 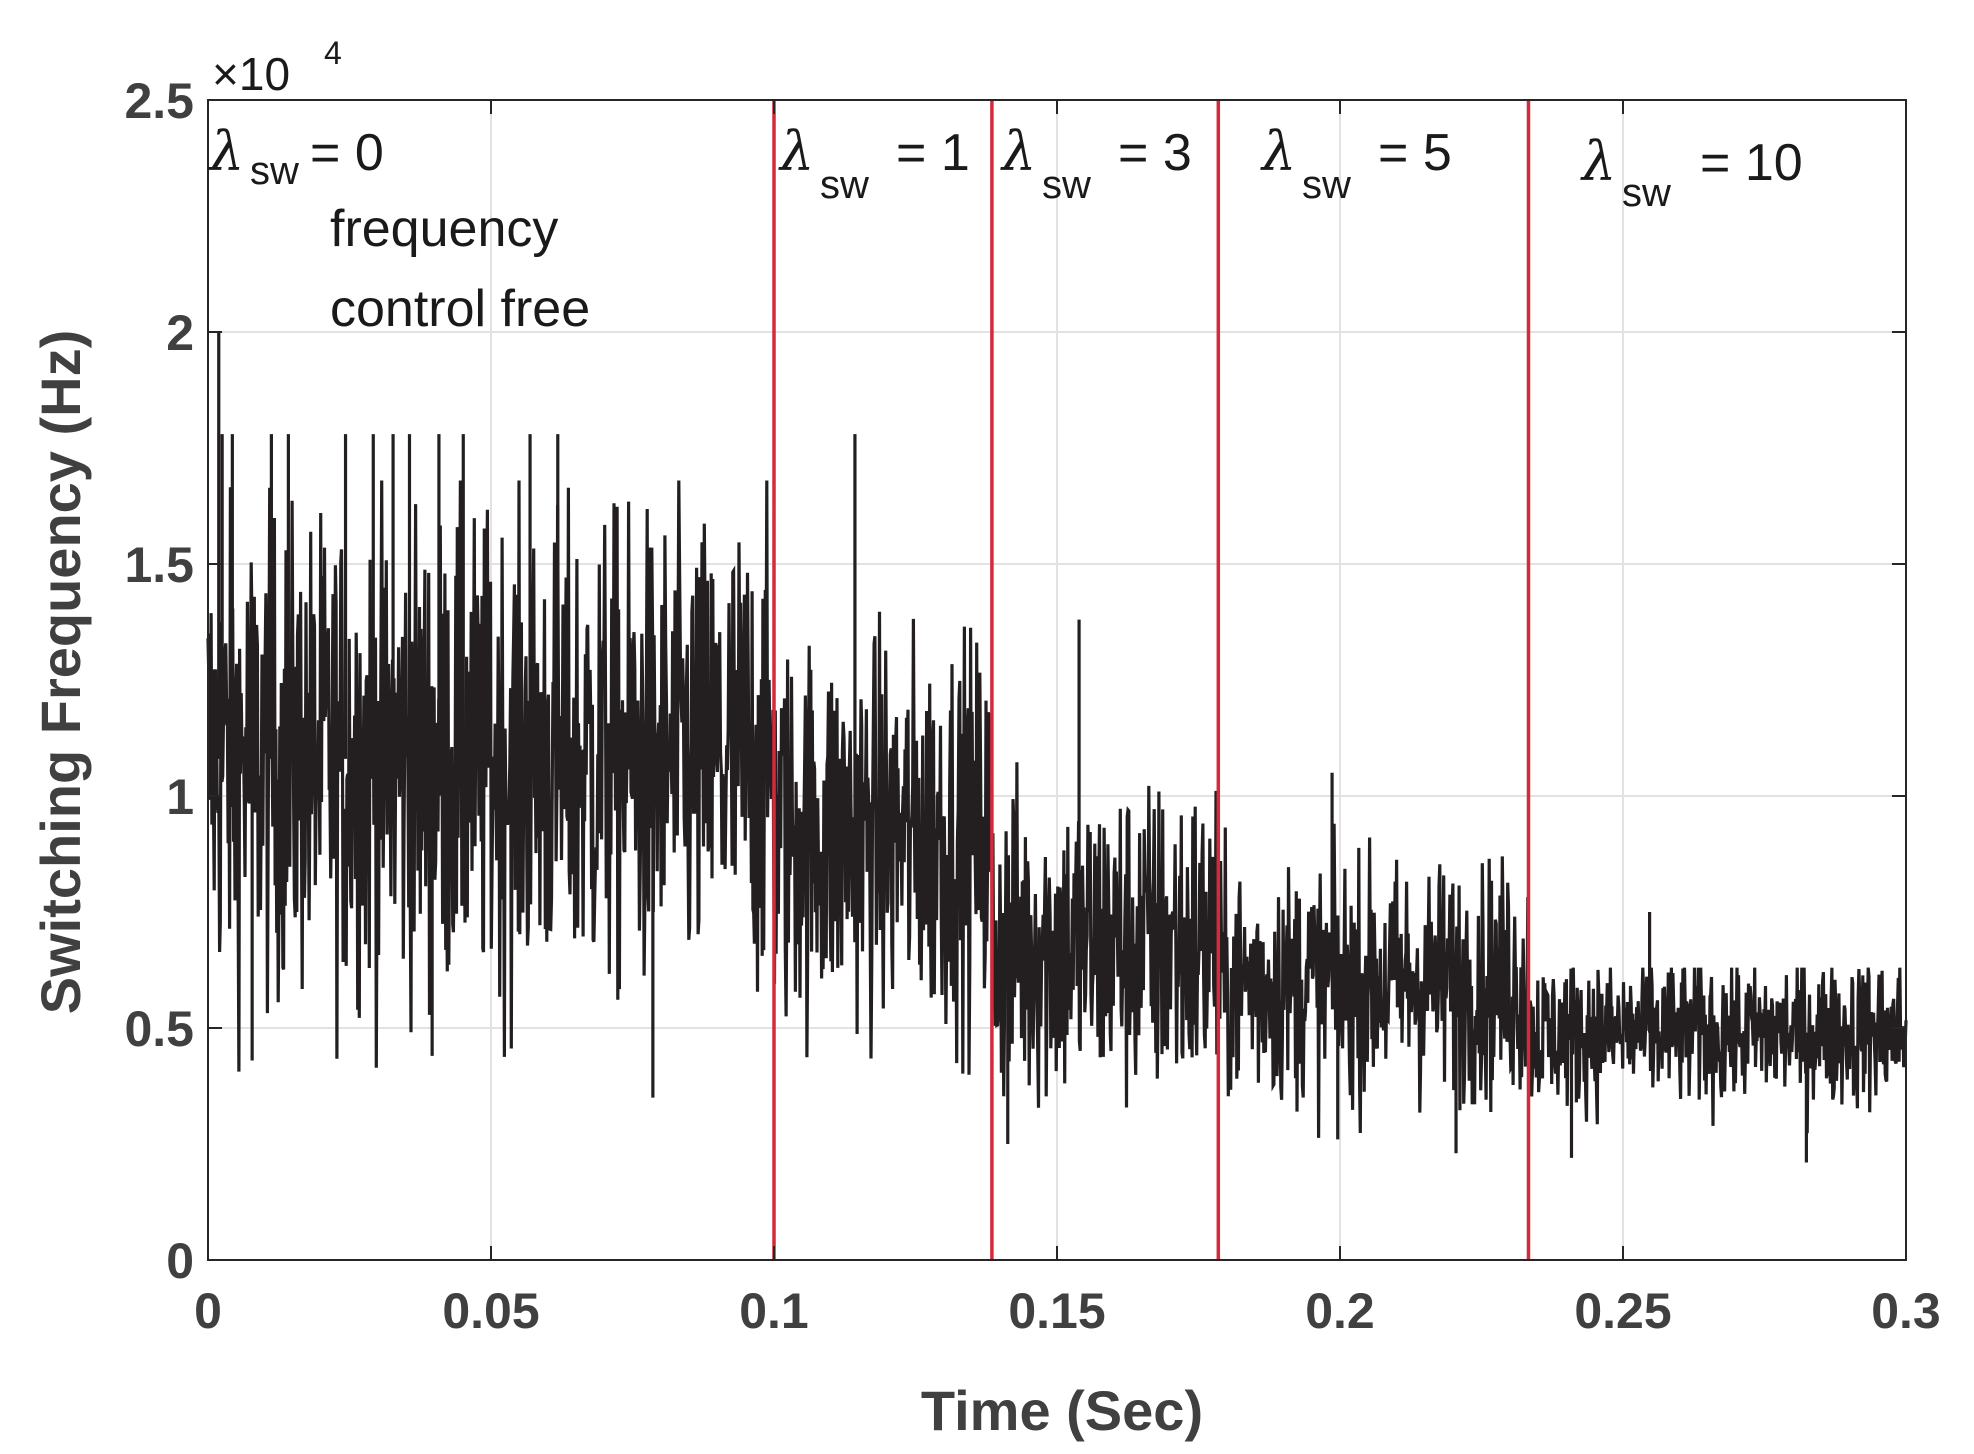 What do you see at coordinates (1096, 163) in the screenshot?
I see `annotation-lambda-3: λ sw = 3` at bounding box center [1096, 163].